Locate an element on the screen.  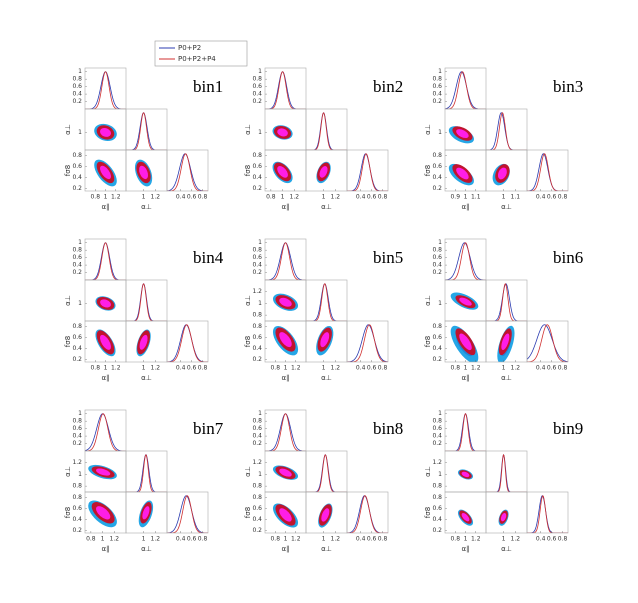
x-axis-label: α⊥ is located at coordinates (326, 549).